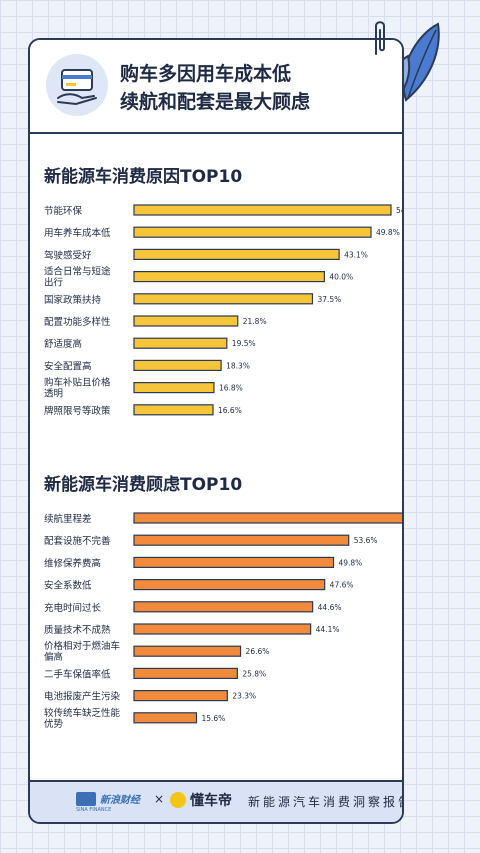 This screenshot has height=853, width=480. What do you see at coordinates (77, 85) in the screenshot?
I see `payment-icon` at bounding box center [77, 85].